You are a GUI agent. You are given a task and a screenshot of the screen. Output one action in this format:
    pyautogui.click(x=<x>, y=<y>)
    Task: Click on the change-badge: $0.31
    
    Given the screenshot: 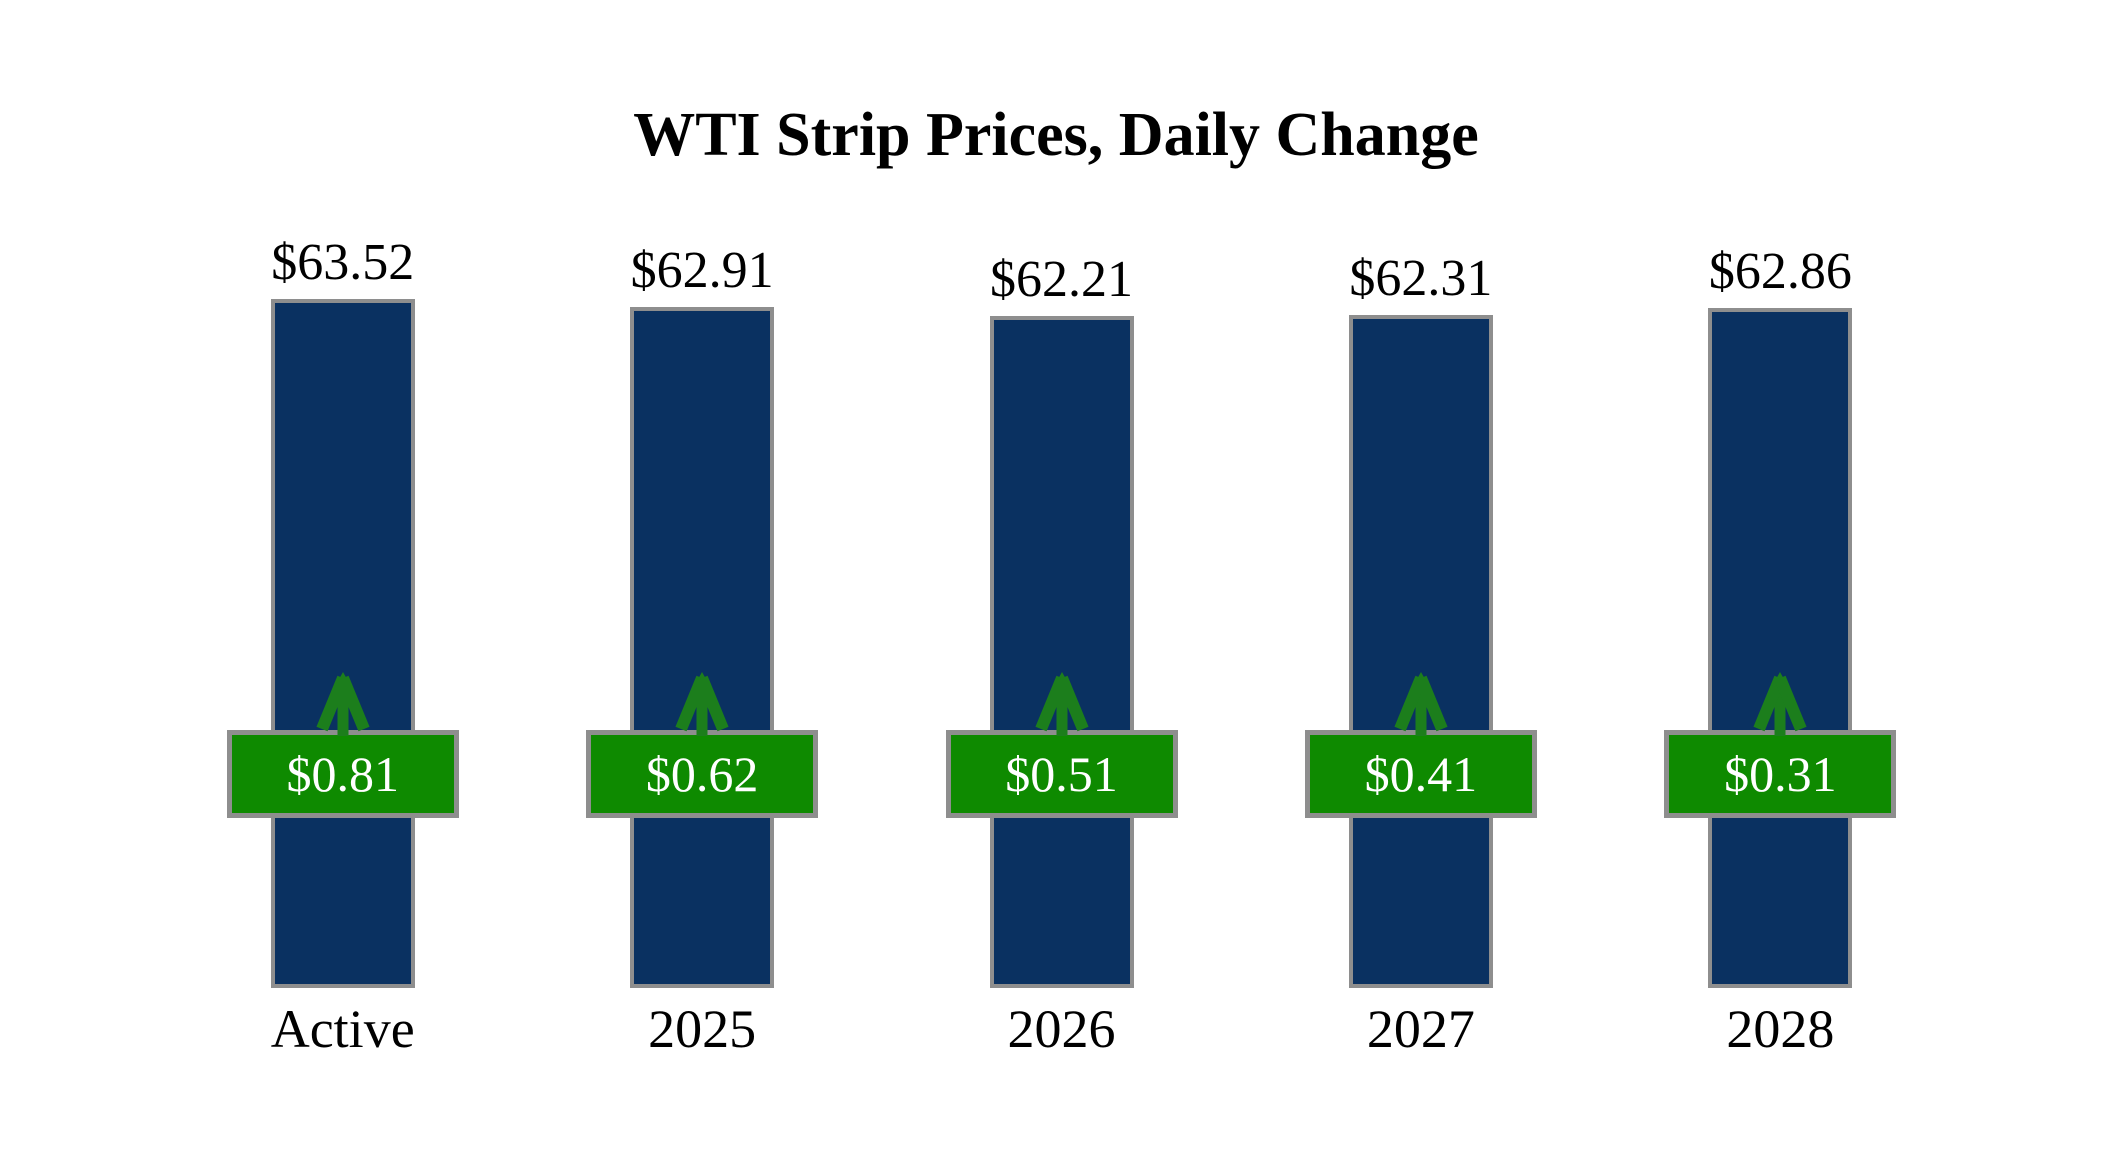 What is the action you would take?
    pyautogui.click(x=1780, y=774)
    